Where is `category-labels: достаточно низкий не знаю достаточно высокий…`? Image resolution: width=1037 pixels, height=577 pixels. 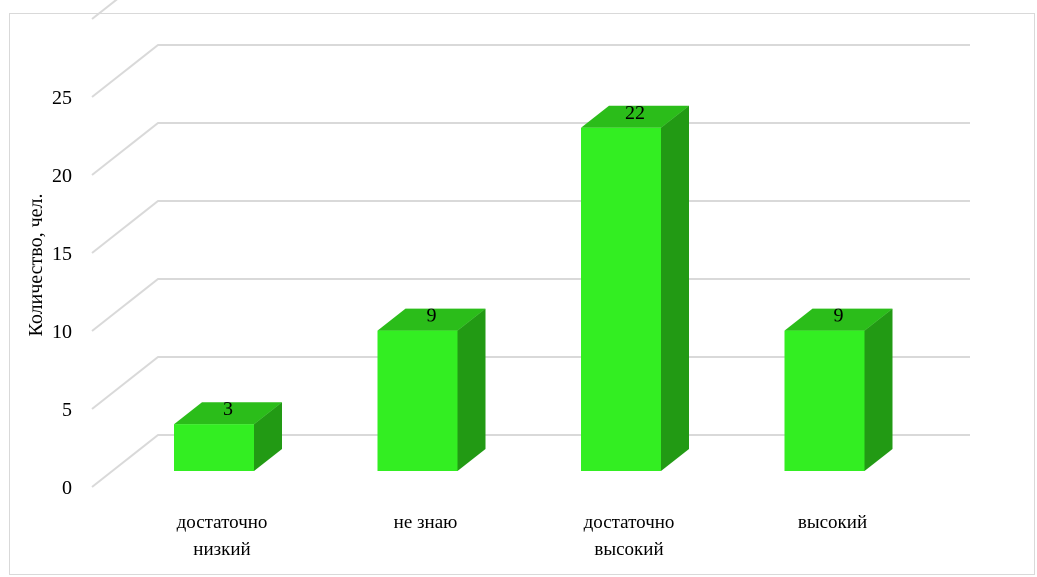 category-labels: достаточно низкий не знаю достаточно высокий… is located at coordinates (522, 536).